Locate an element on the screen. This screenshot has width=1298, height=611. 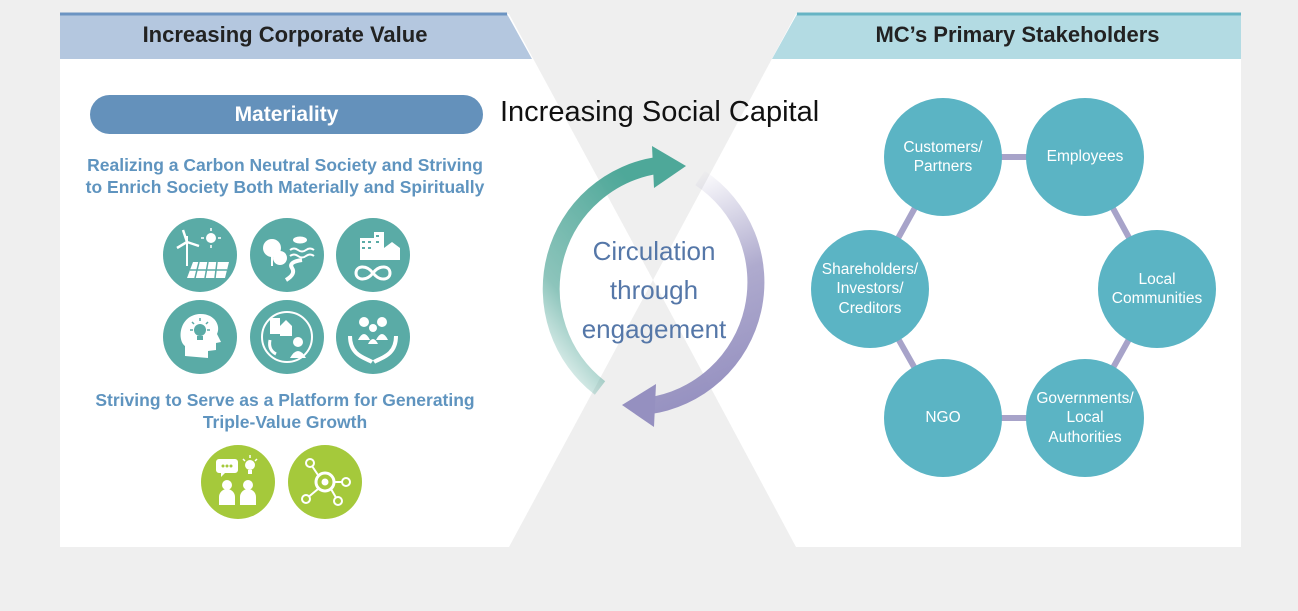
right-header-band is located at coordinates (1006, 36).